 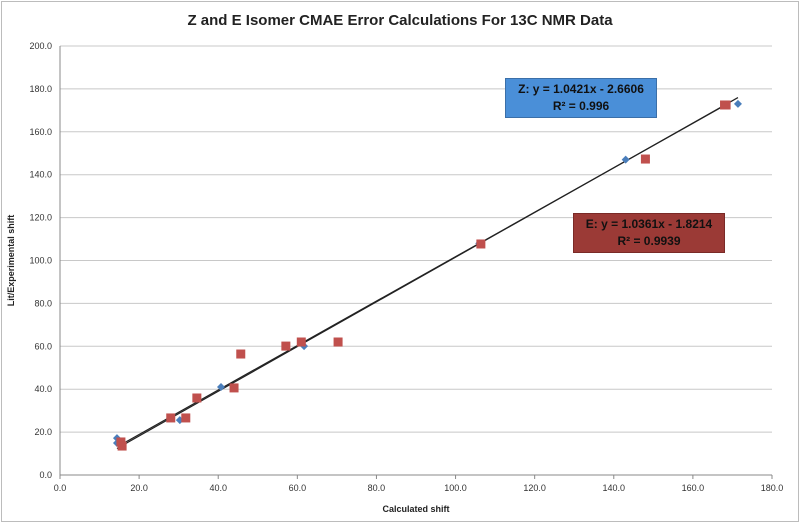 What do you see at coordinates (43, 346) in the screenshot?
I see `y-tick-label: 60.0` at bounding box center [43, 346].